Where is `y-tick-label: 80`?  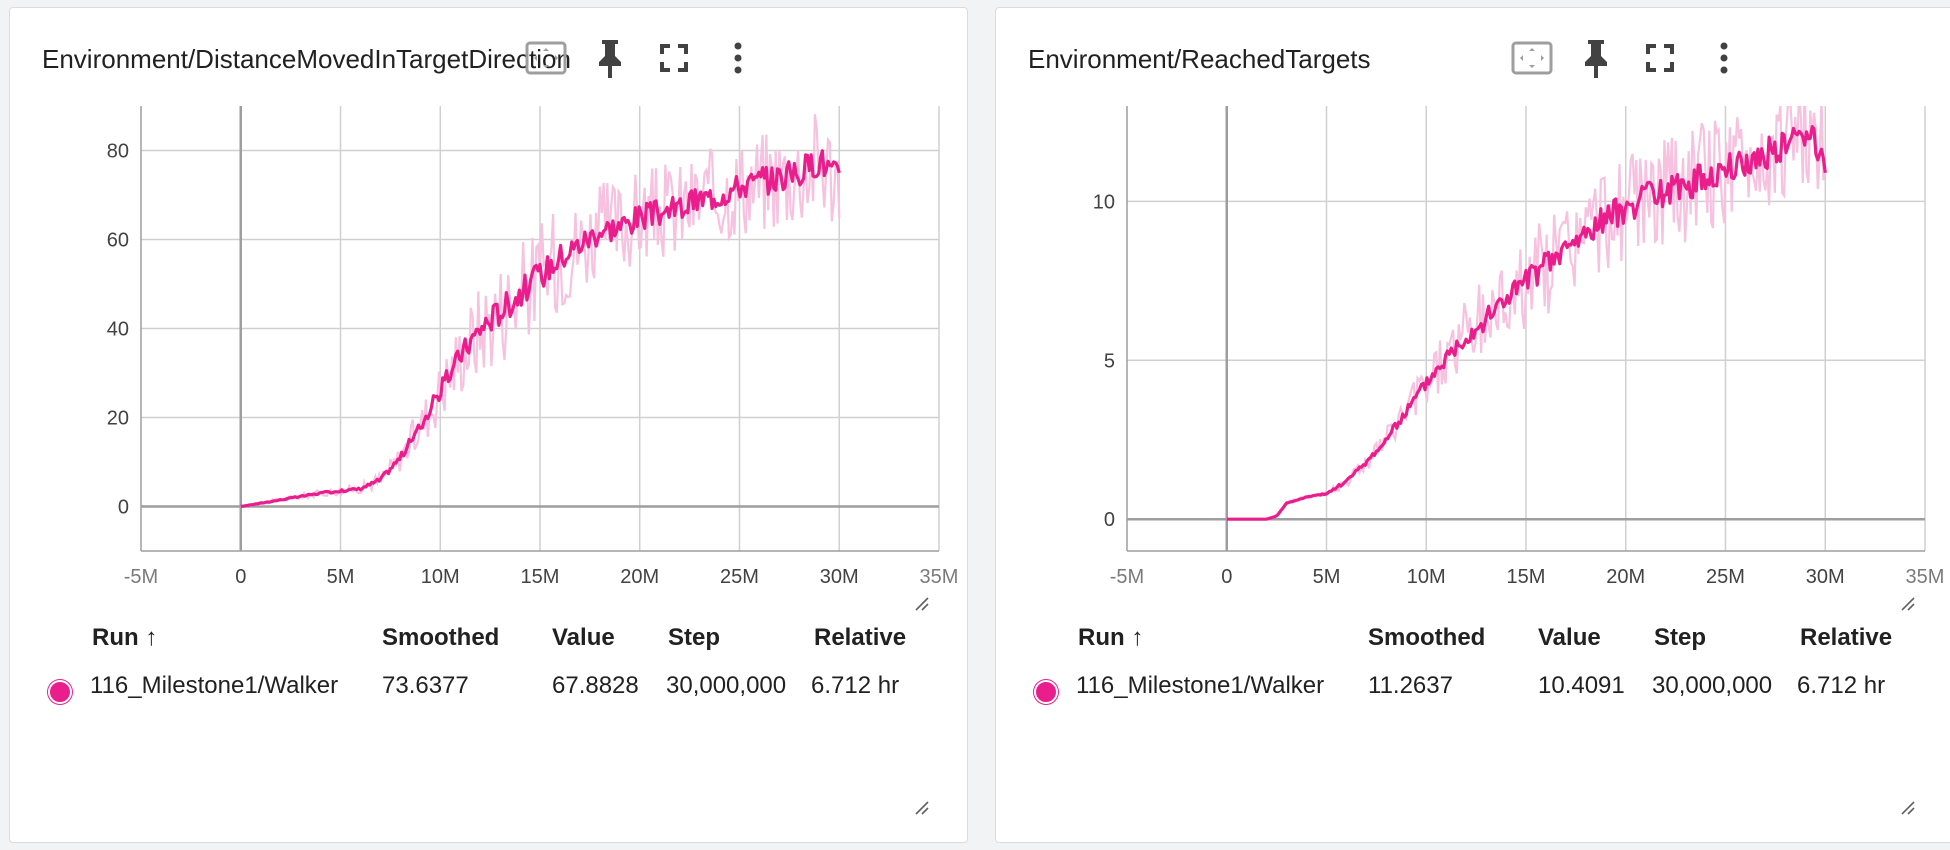
y-tick-label: 80 is located at coordinates (118, 152).